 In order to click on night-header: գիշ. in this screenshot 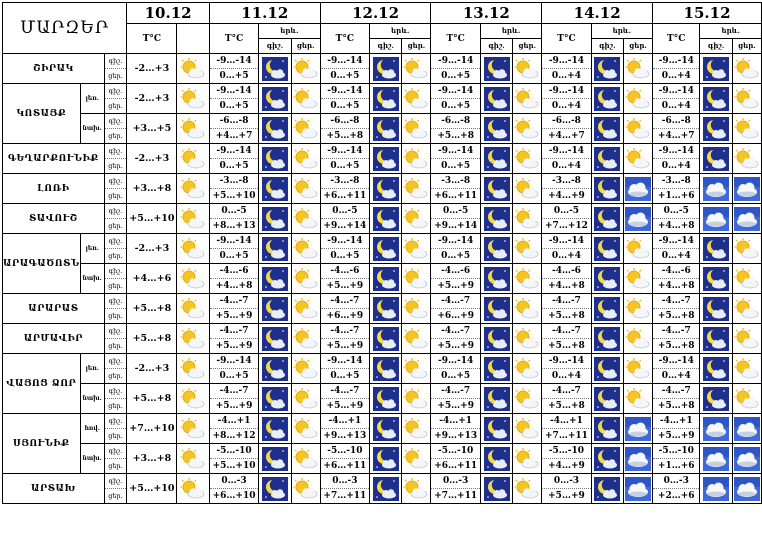, I will do `click(607, 46)`.